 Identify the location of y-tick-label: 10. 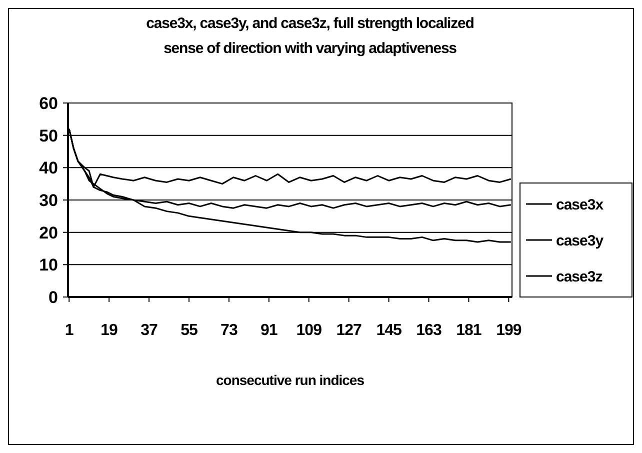
(48, 265).